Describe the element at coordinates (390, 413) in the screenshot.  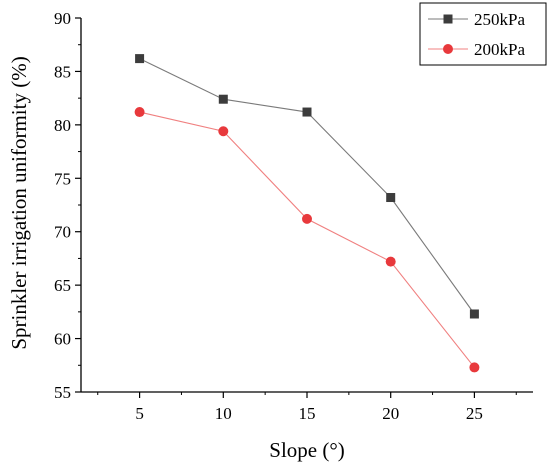
I see `x-tick-label: 20` at that location.